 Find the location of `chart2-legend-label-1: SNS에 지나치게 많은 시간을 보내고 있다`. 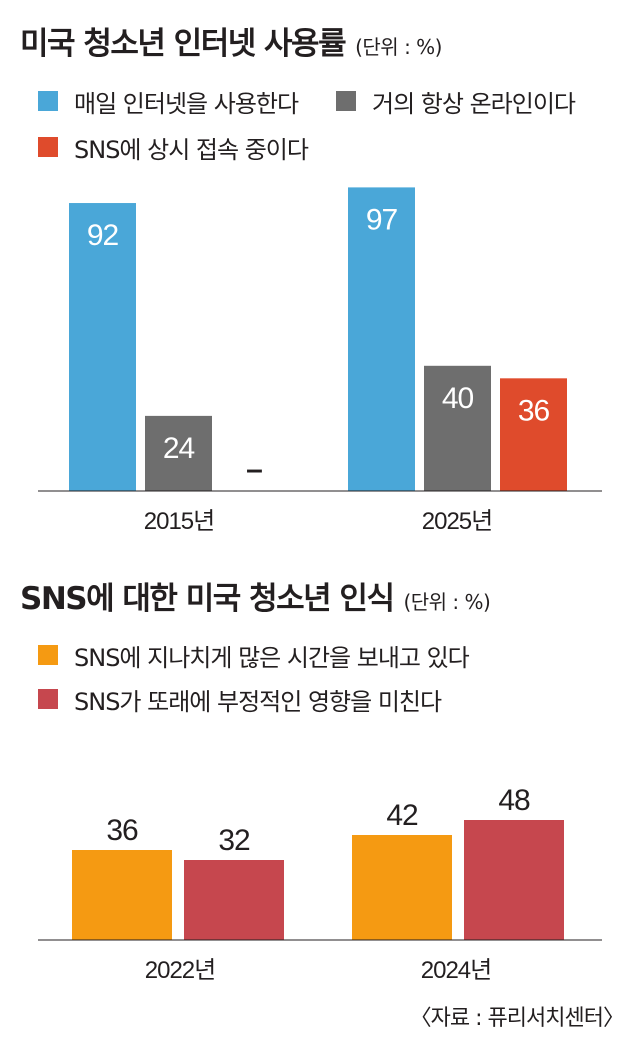

chart2-legend-label-1: SNS에 지나치게 많은 시간을 보내고 있다 is located at coordinates (272, 657).